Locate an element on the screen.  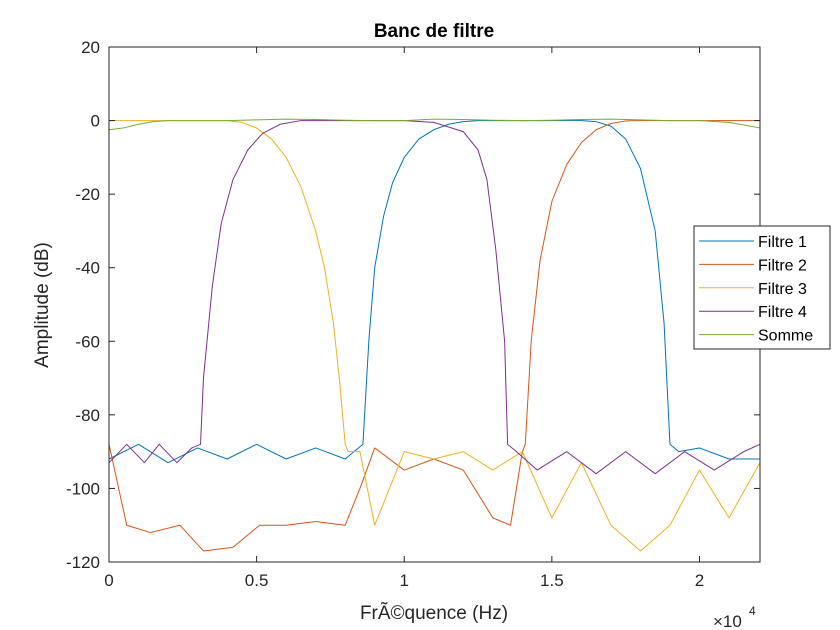
x-tick-label: 2 is located at coordinates (699, 580).